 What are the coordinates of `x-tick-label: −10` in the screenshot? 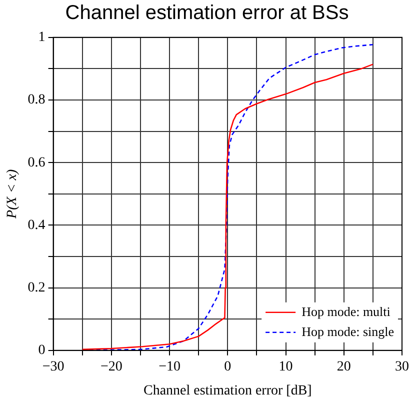 It's located at (169, 366).